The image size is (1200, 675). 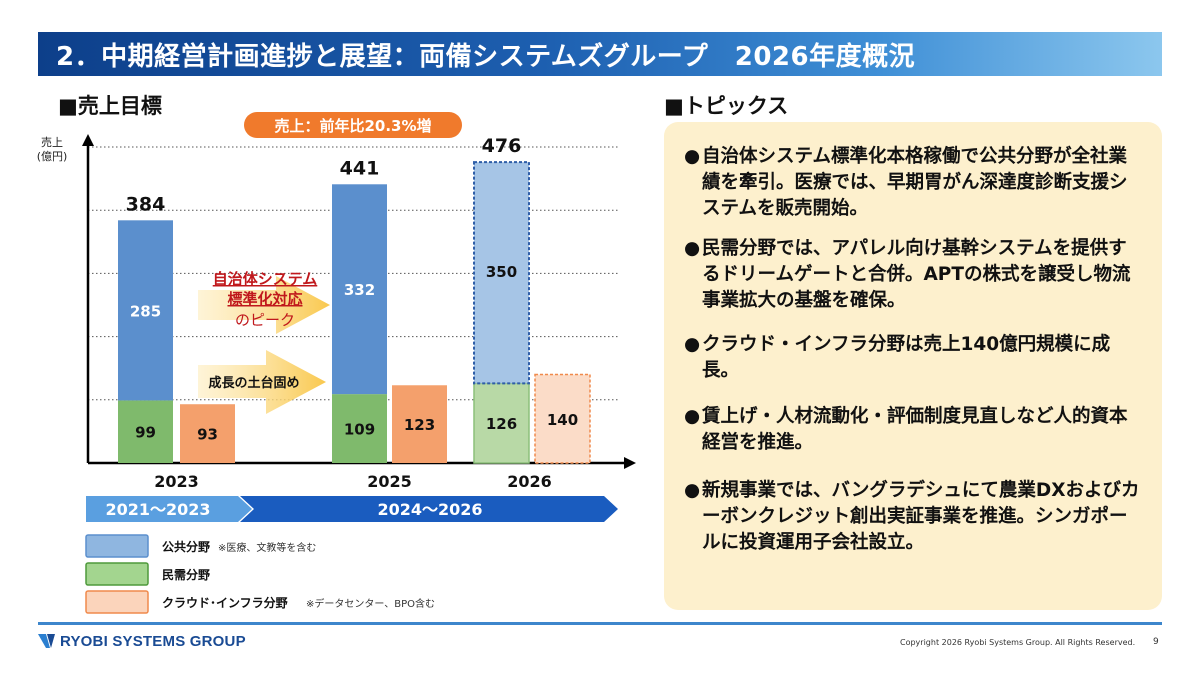 What do you see at coordinates (389, 481) in the screenshot?
I see `category-label: 2025` at bounding box center [389, 481].